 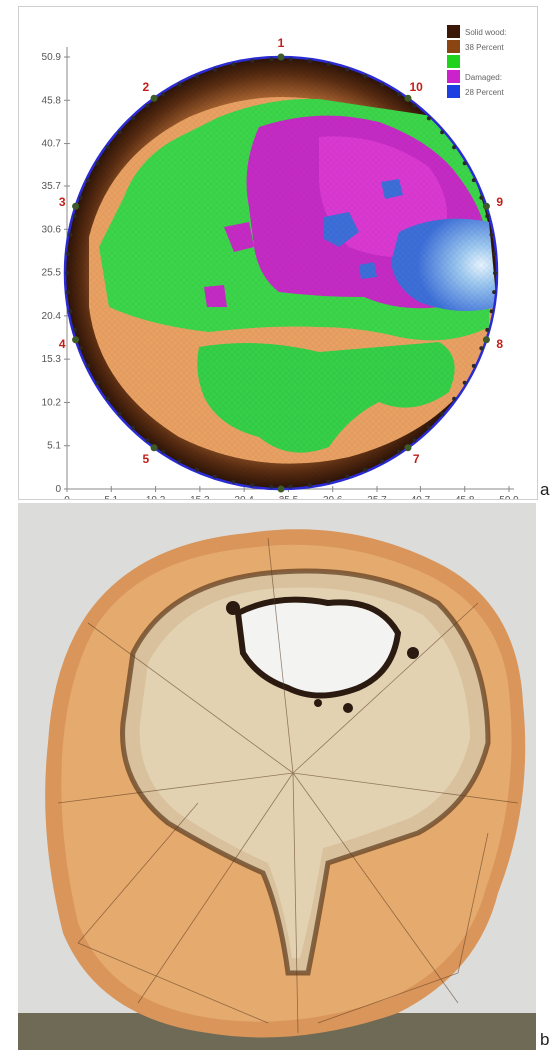 What do you see at coordinates (416, 459) in the screenshot?
I see `sensor-label: 7` at bounding box center [416, 459].